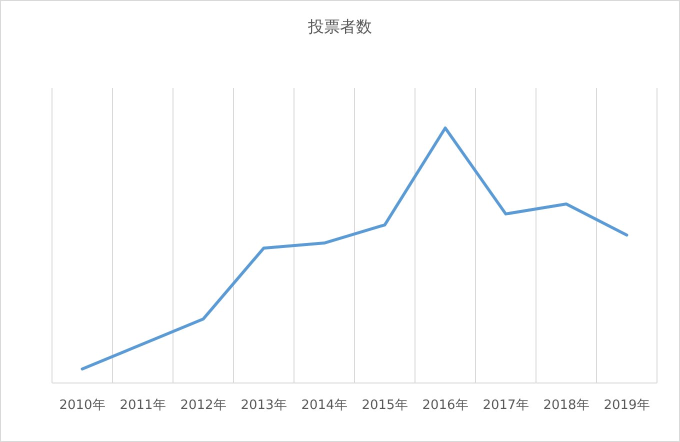 The width and height of the screenshot is (680, 442). I want to click on x-tick-label: 2014年, so click(324, 406).